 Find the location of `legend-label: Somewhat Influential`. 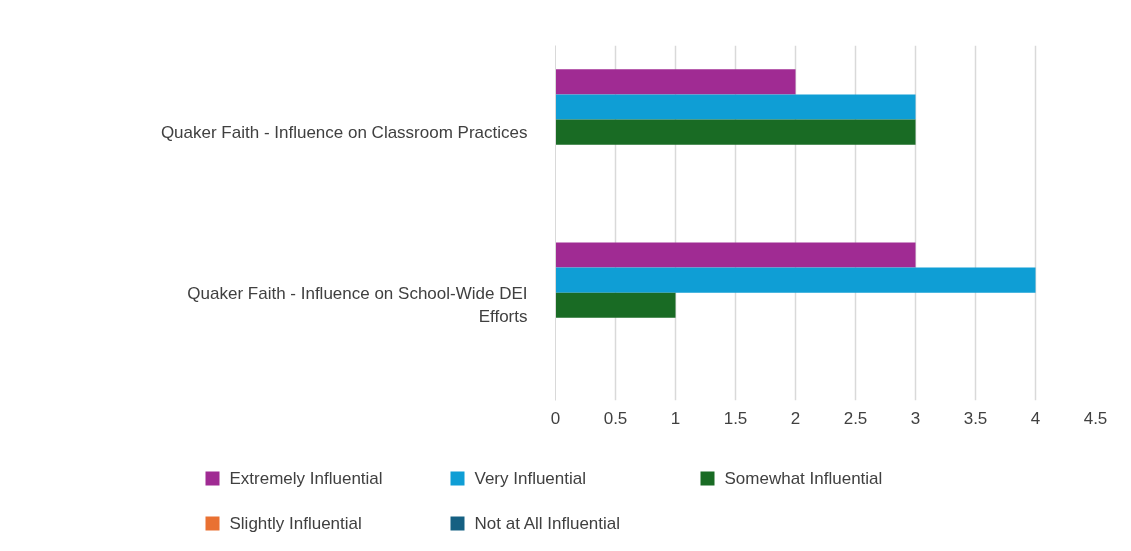

legend-label: Somewhat Influential is located at coordinates (803, 478).